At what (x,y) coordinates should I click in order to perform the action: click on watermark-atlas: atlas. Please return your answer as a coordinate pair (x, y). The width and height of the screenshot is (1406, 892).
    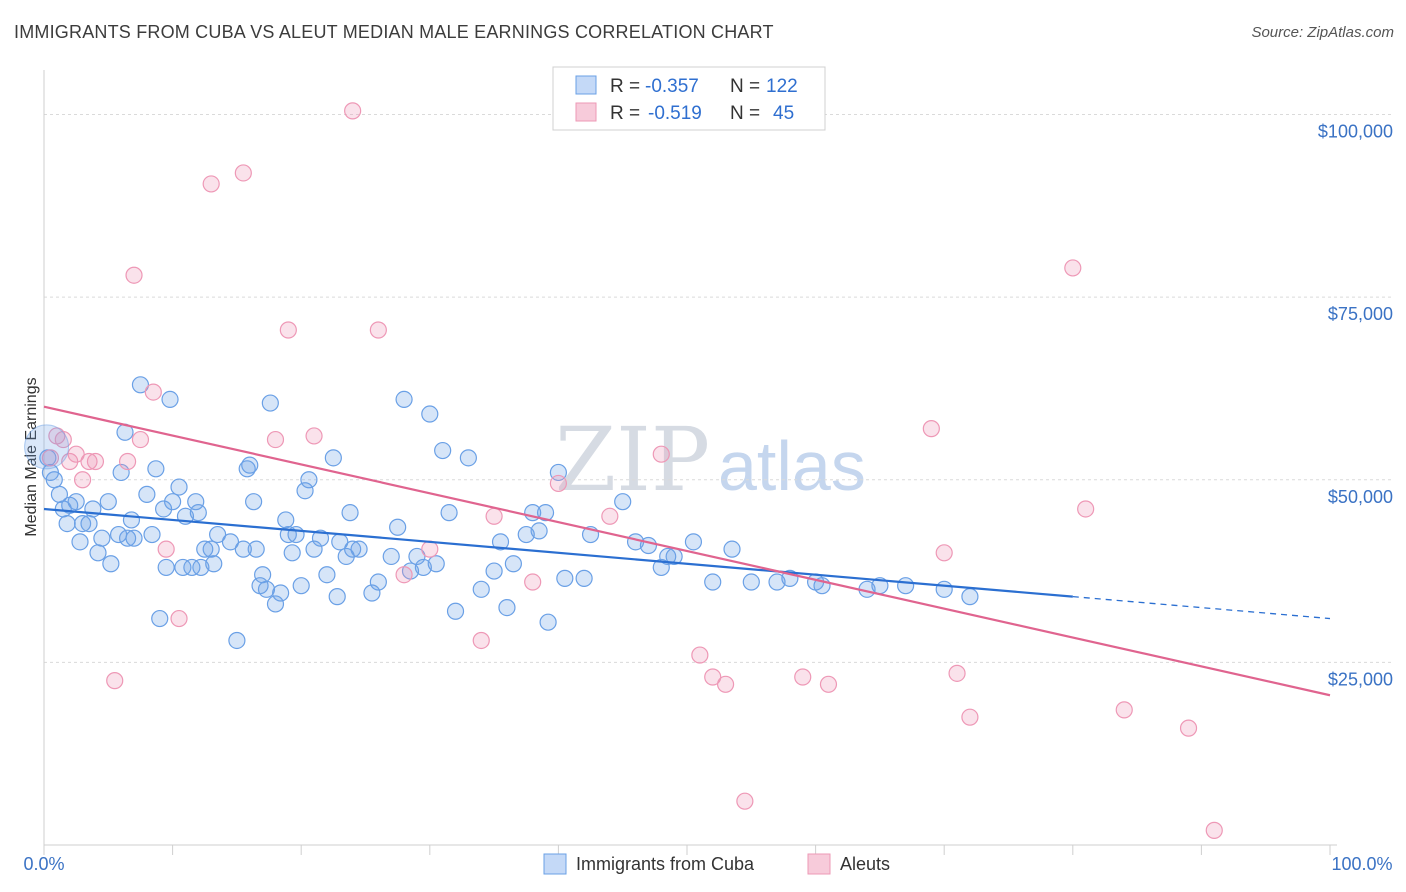
    Looking at the image, I should click on (792, 466).